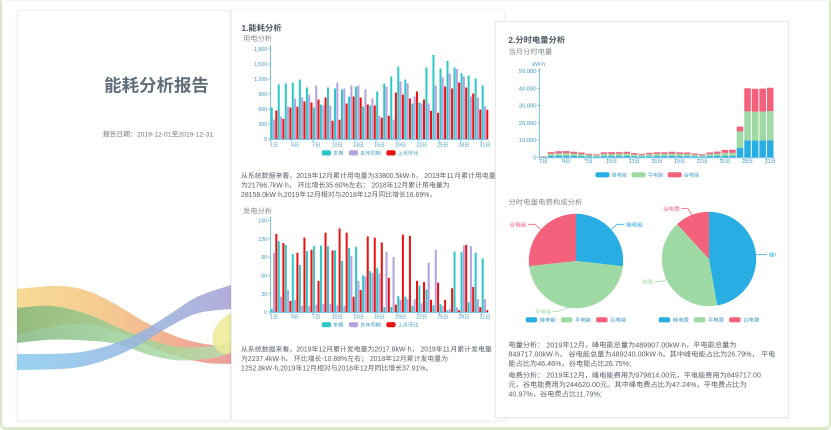  What do you see at coordinates (549, 363) in the screenshot?
I see `svg-text: 46.46%` at bounding box center [549, 363].